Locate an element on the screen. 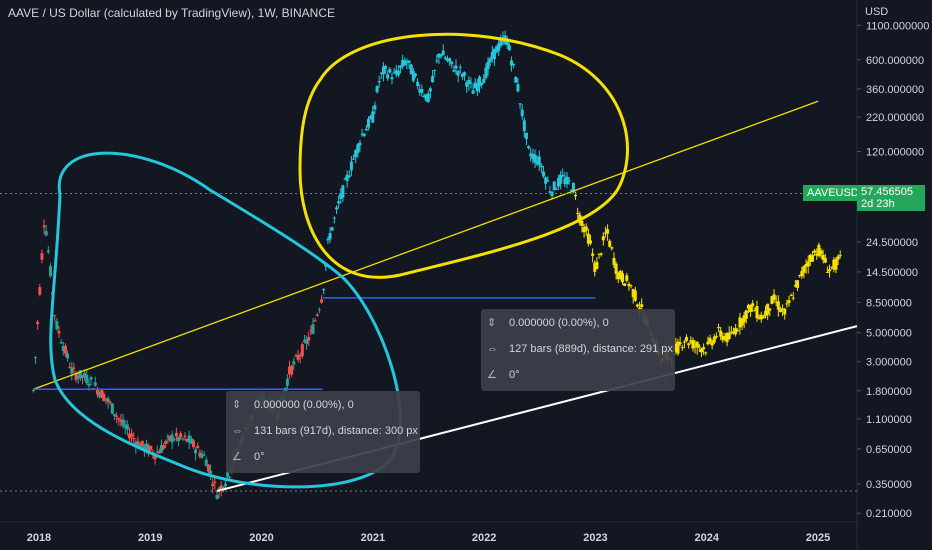  x-tick-label: 2019 is located at coordinates (150, 538).